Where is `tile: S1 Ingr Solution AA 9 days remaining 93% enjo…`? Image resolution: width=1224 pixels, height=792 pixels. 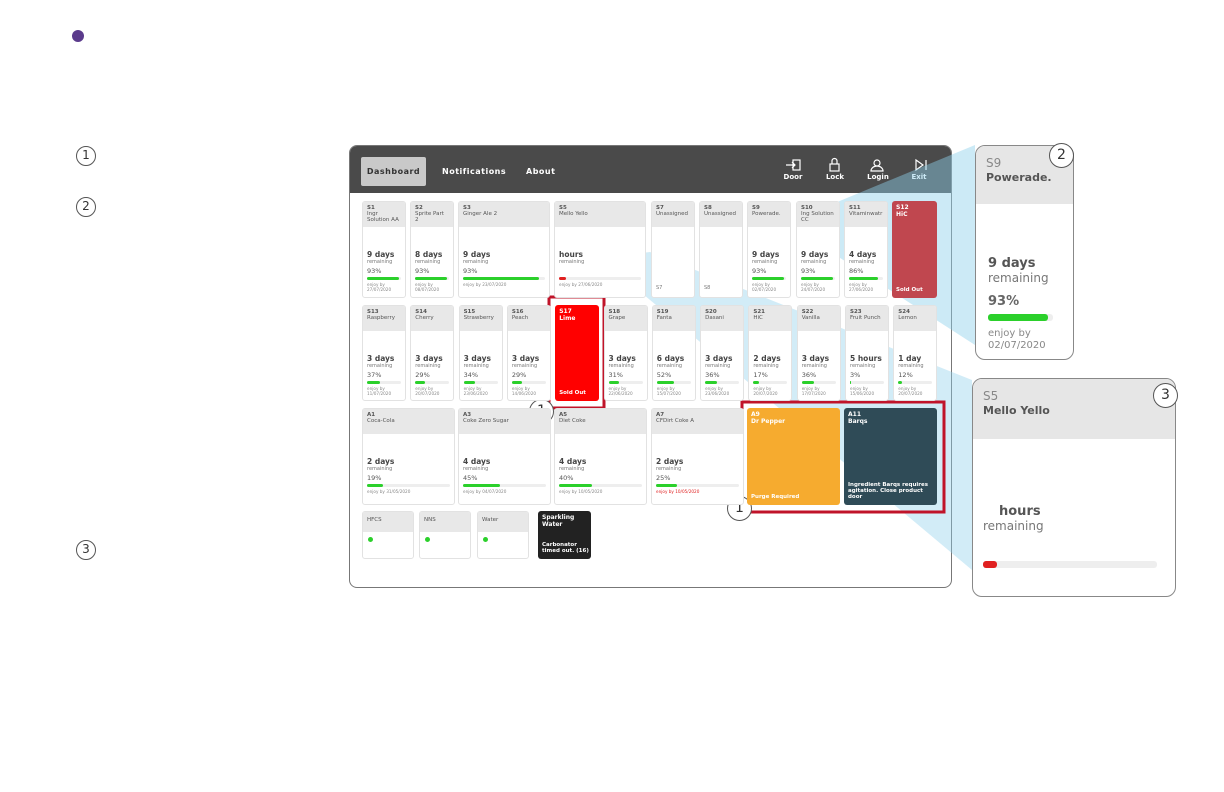
tile: S1 Ingr Solution AA 9 days remaining 93% enjo… is located at coordinates (384, 249).